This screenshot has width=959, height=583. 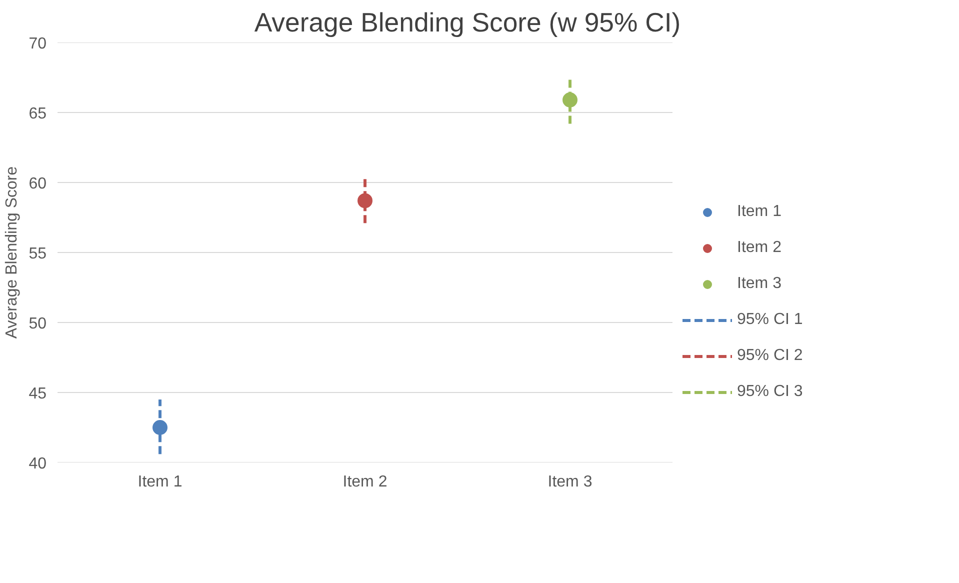 I want to click on legend-label: 95% CI 1, so click(x=770, y=320).